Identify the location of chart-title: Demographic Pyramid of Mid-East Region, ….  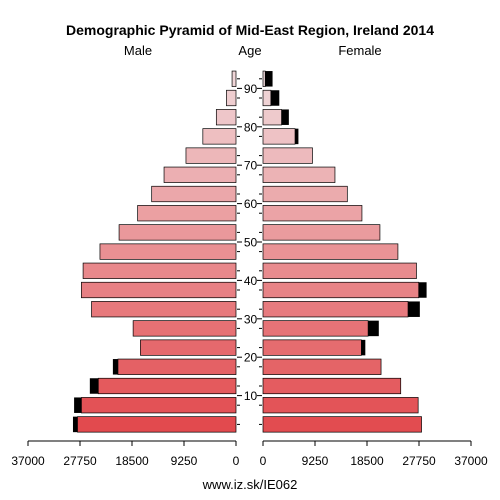
(250, 30).